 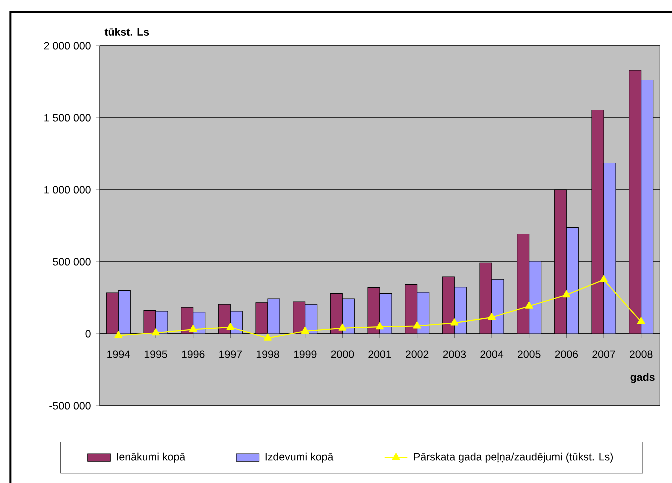 What do you see at coordinates (151, 457) in the screenshot?
I see `legend-label: Ienākumi kopā` at bounding box center [151, 457].